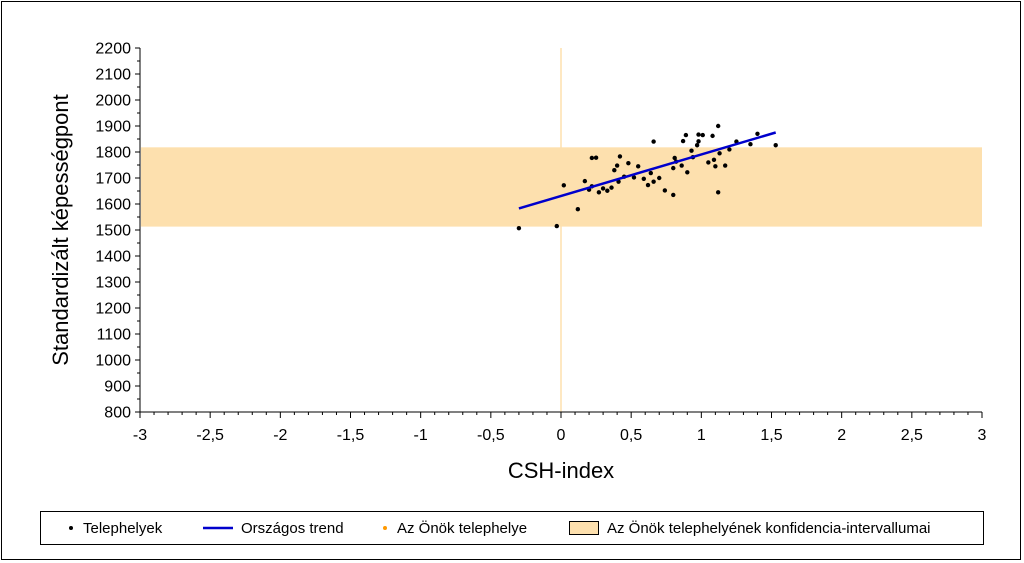 The width and height of the screenshot is (1024, 563). I want to click on legend-label-own-site: Az Önök telephelye, so click(462, 528).